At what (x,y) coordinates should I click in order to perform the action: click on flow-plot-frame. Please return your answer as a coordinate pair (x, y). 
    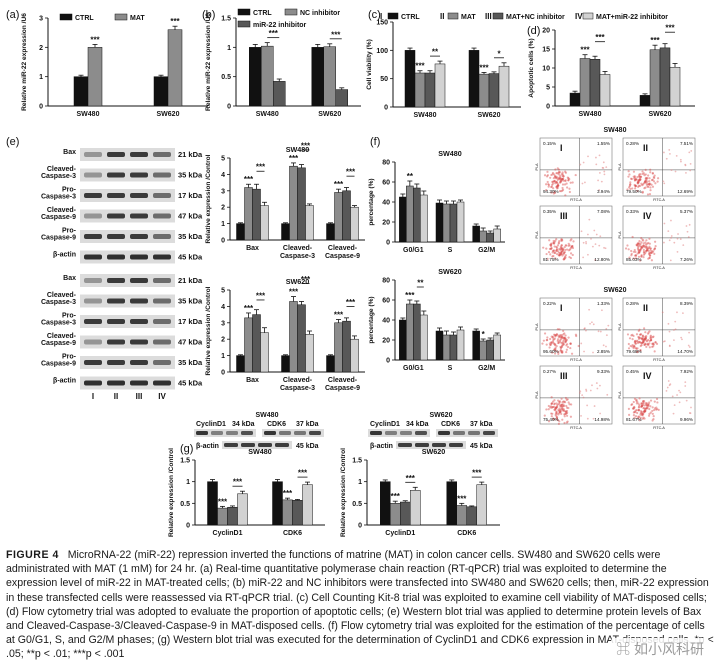
    Looking at the image, I should click on (576, 327).